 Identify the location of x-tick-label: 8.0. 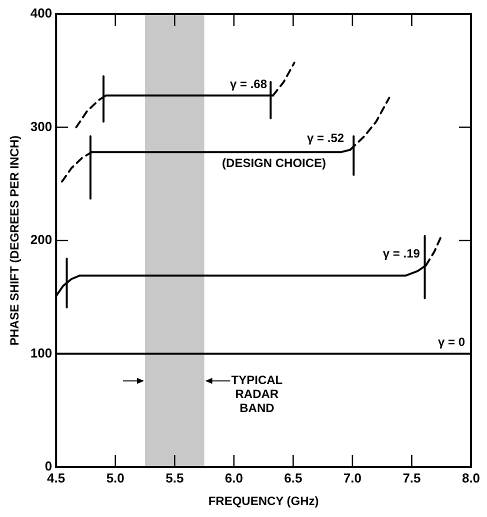
(471, 478).